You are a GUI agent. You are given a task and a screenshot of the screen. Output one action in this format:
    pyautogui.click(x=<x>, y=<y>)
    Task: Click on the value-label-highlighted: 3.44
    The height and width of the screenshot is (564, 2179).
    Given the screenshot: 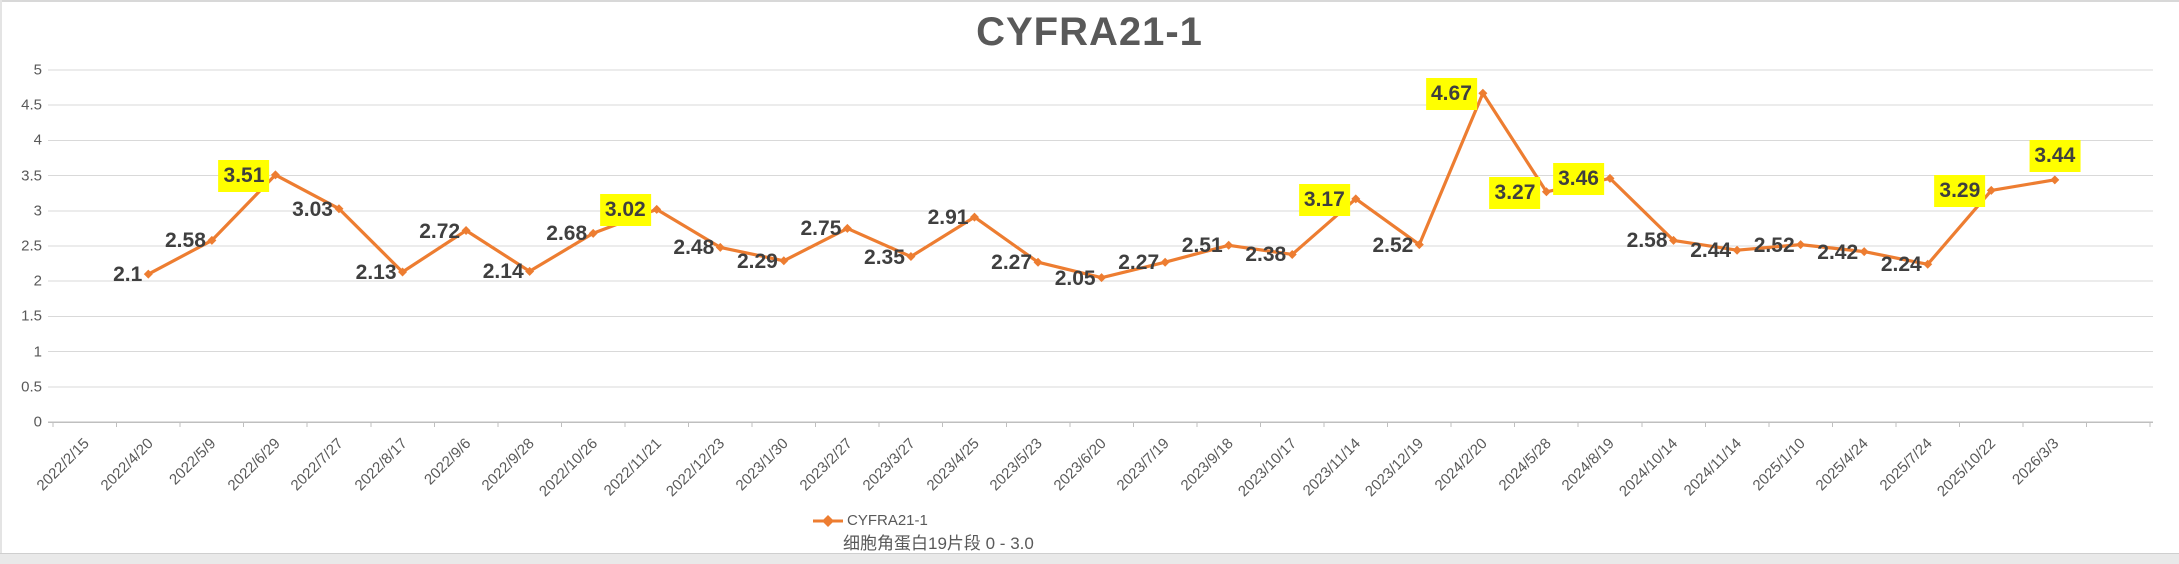 What is the action you would take?
    pyautogui.click(x=2055, y=155)
    